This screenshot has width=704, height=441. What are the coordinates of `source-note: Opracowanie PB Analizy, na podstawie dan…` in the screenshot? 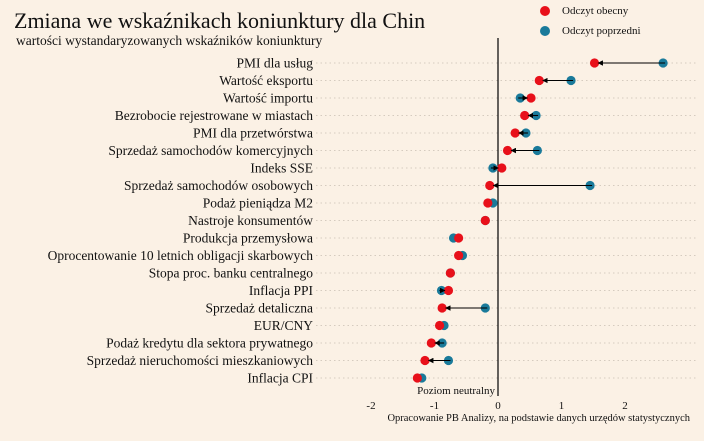 It's located at (538, 418).